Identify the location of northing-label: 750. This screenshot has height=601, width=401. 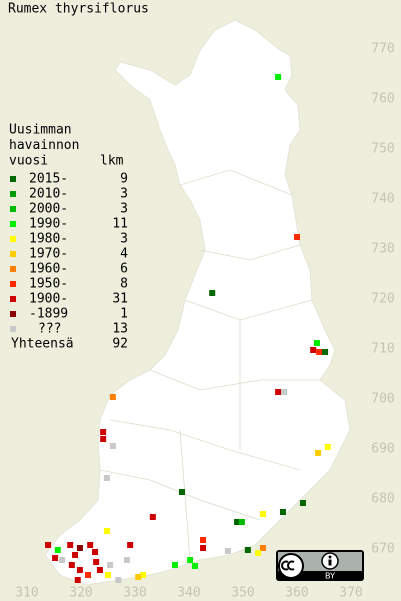
(382, 149).